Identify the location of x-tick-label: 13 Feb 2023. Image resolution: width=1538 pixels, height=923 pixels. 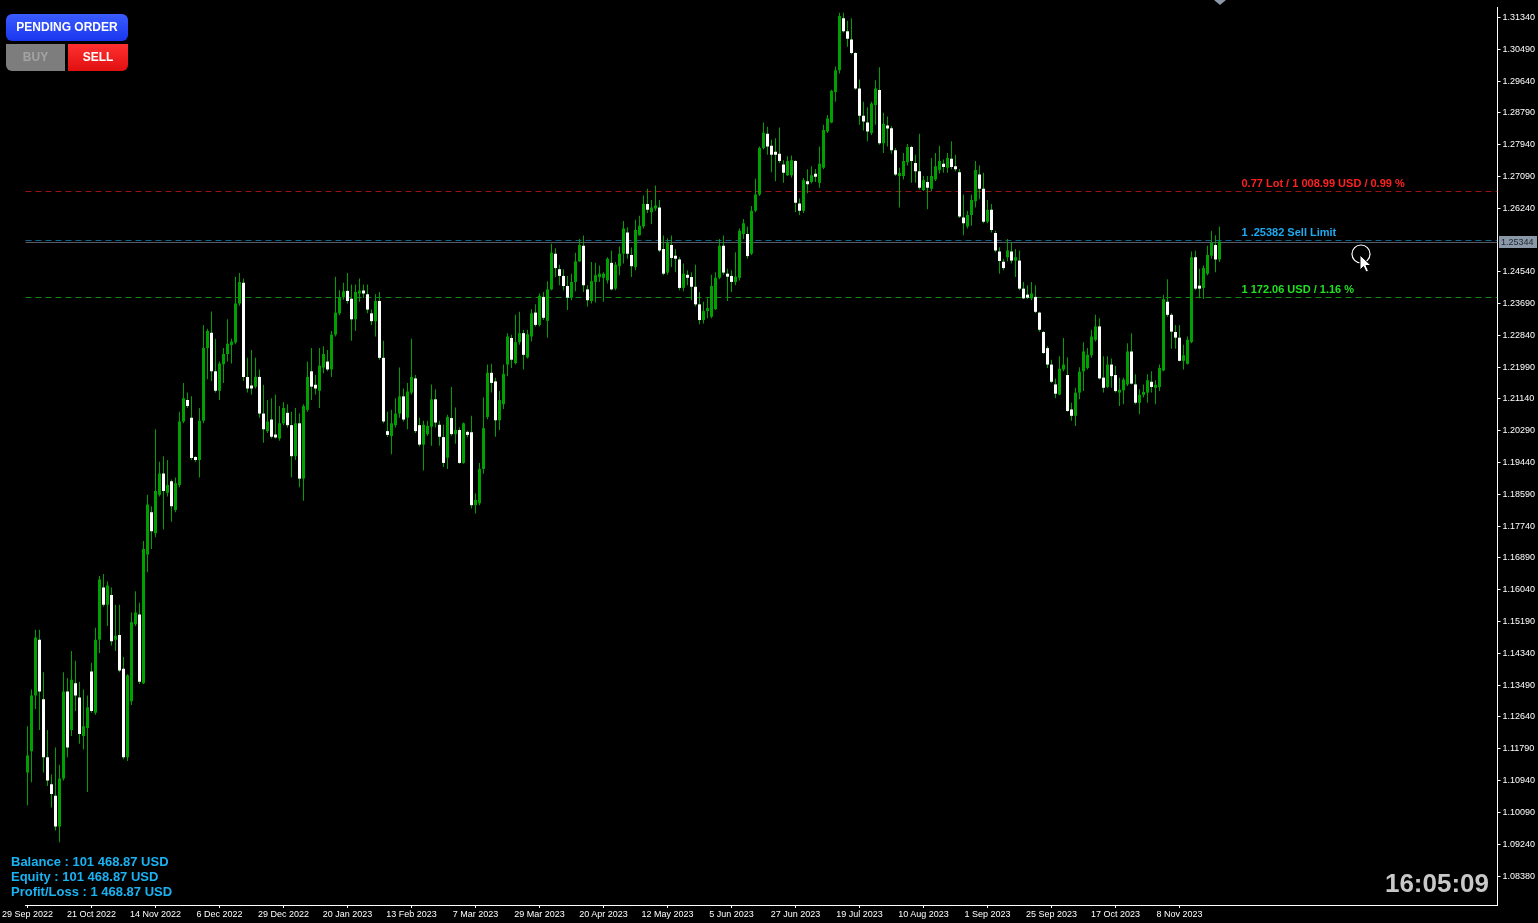
(411, 913).